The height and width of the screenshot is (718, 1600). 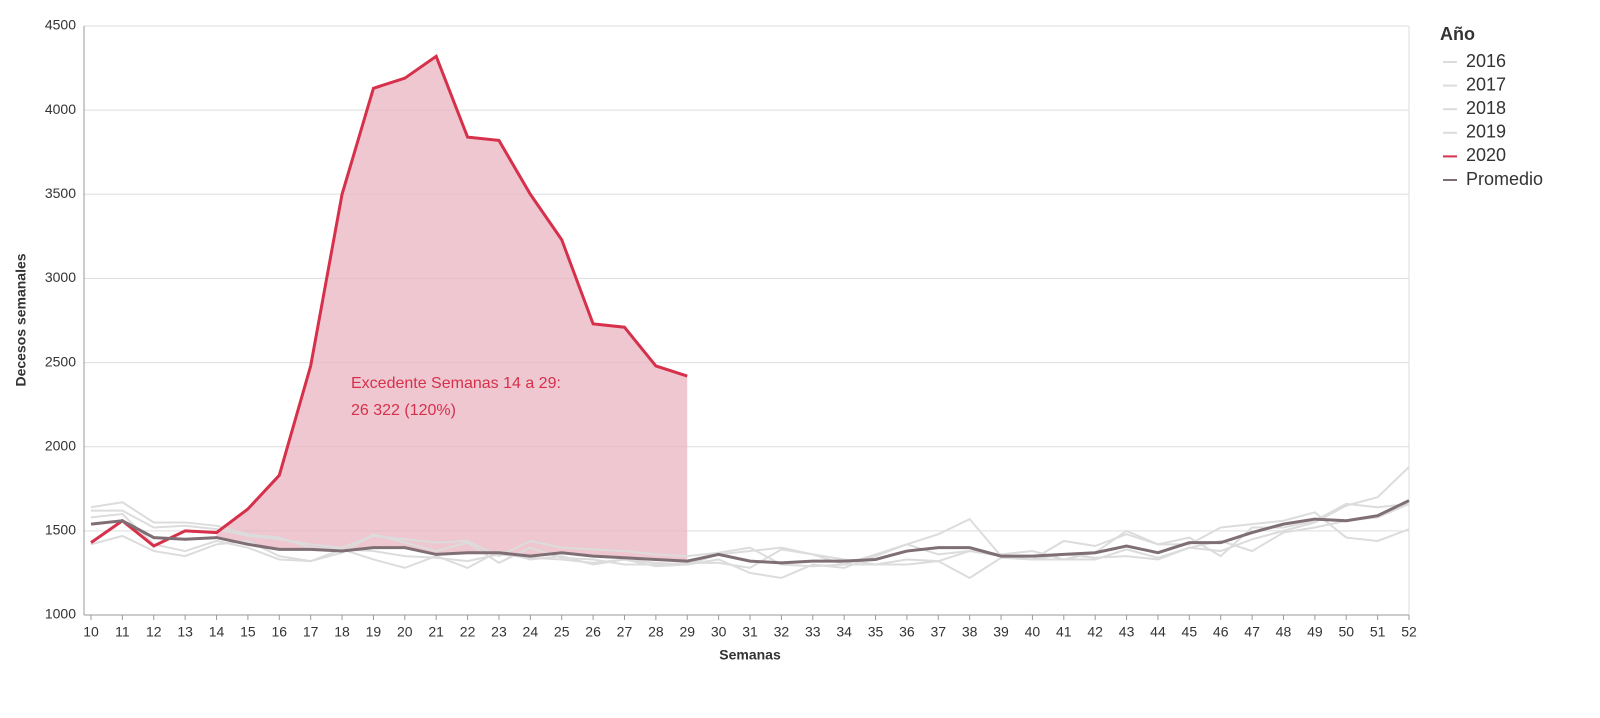 What do you see at coordinates (248, 632) in the screenshot?
I see `x-tick-label: 15` at bounding box center [248, 632].